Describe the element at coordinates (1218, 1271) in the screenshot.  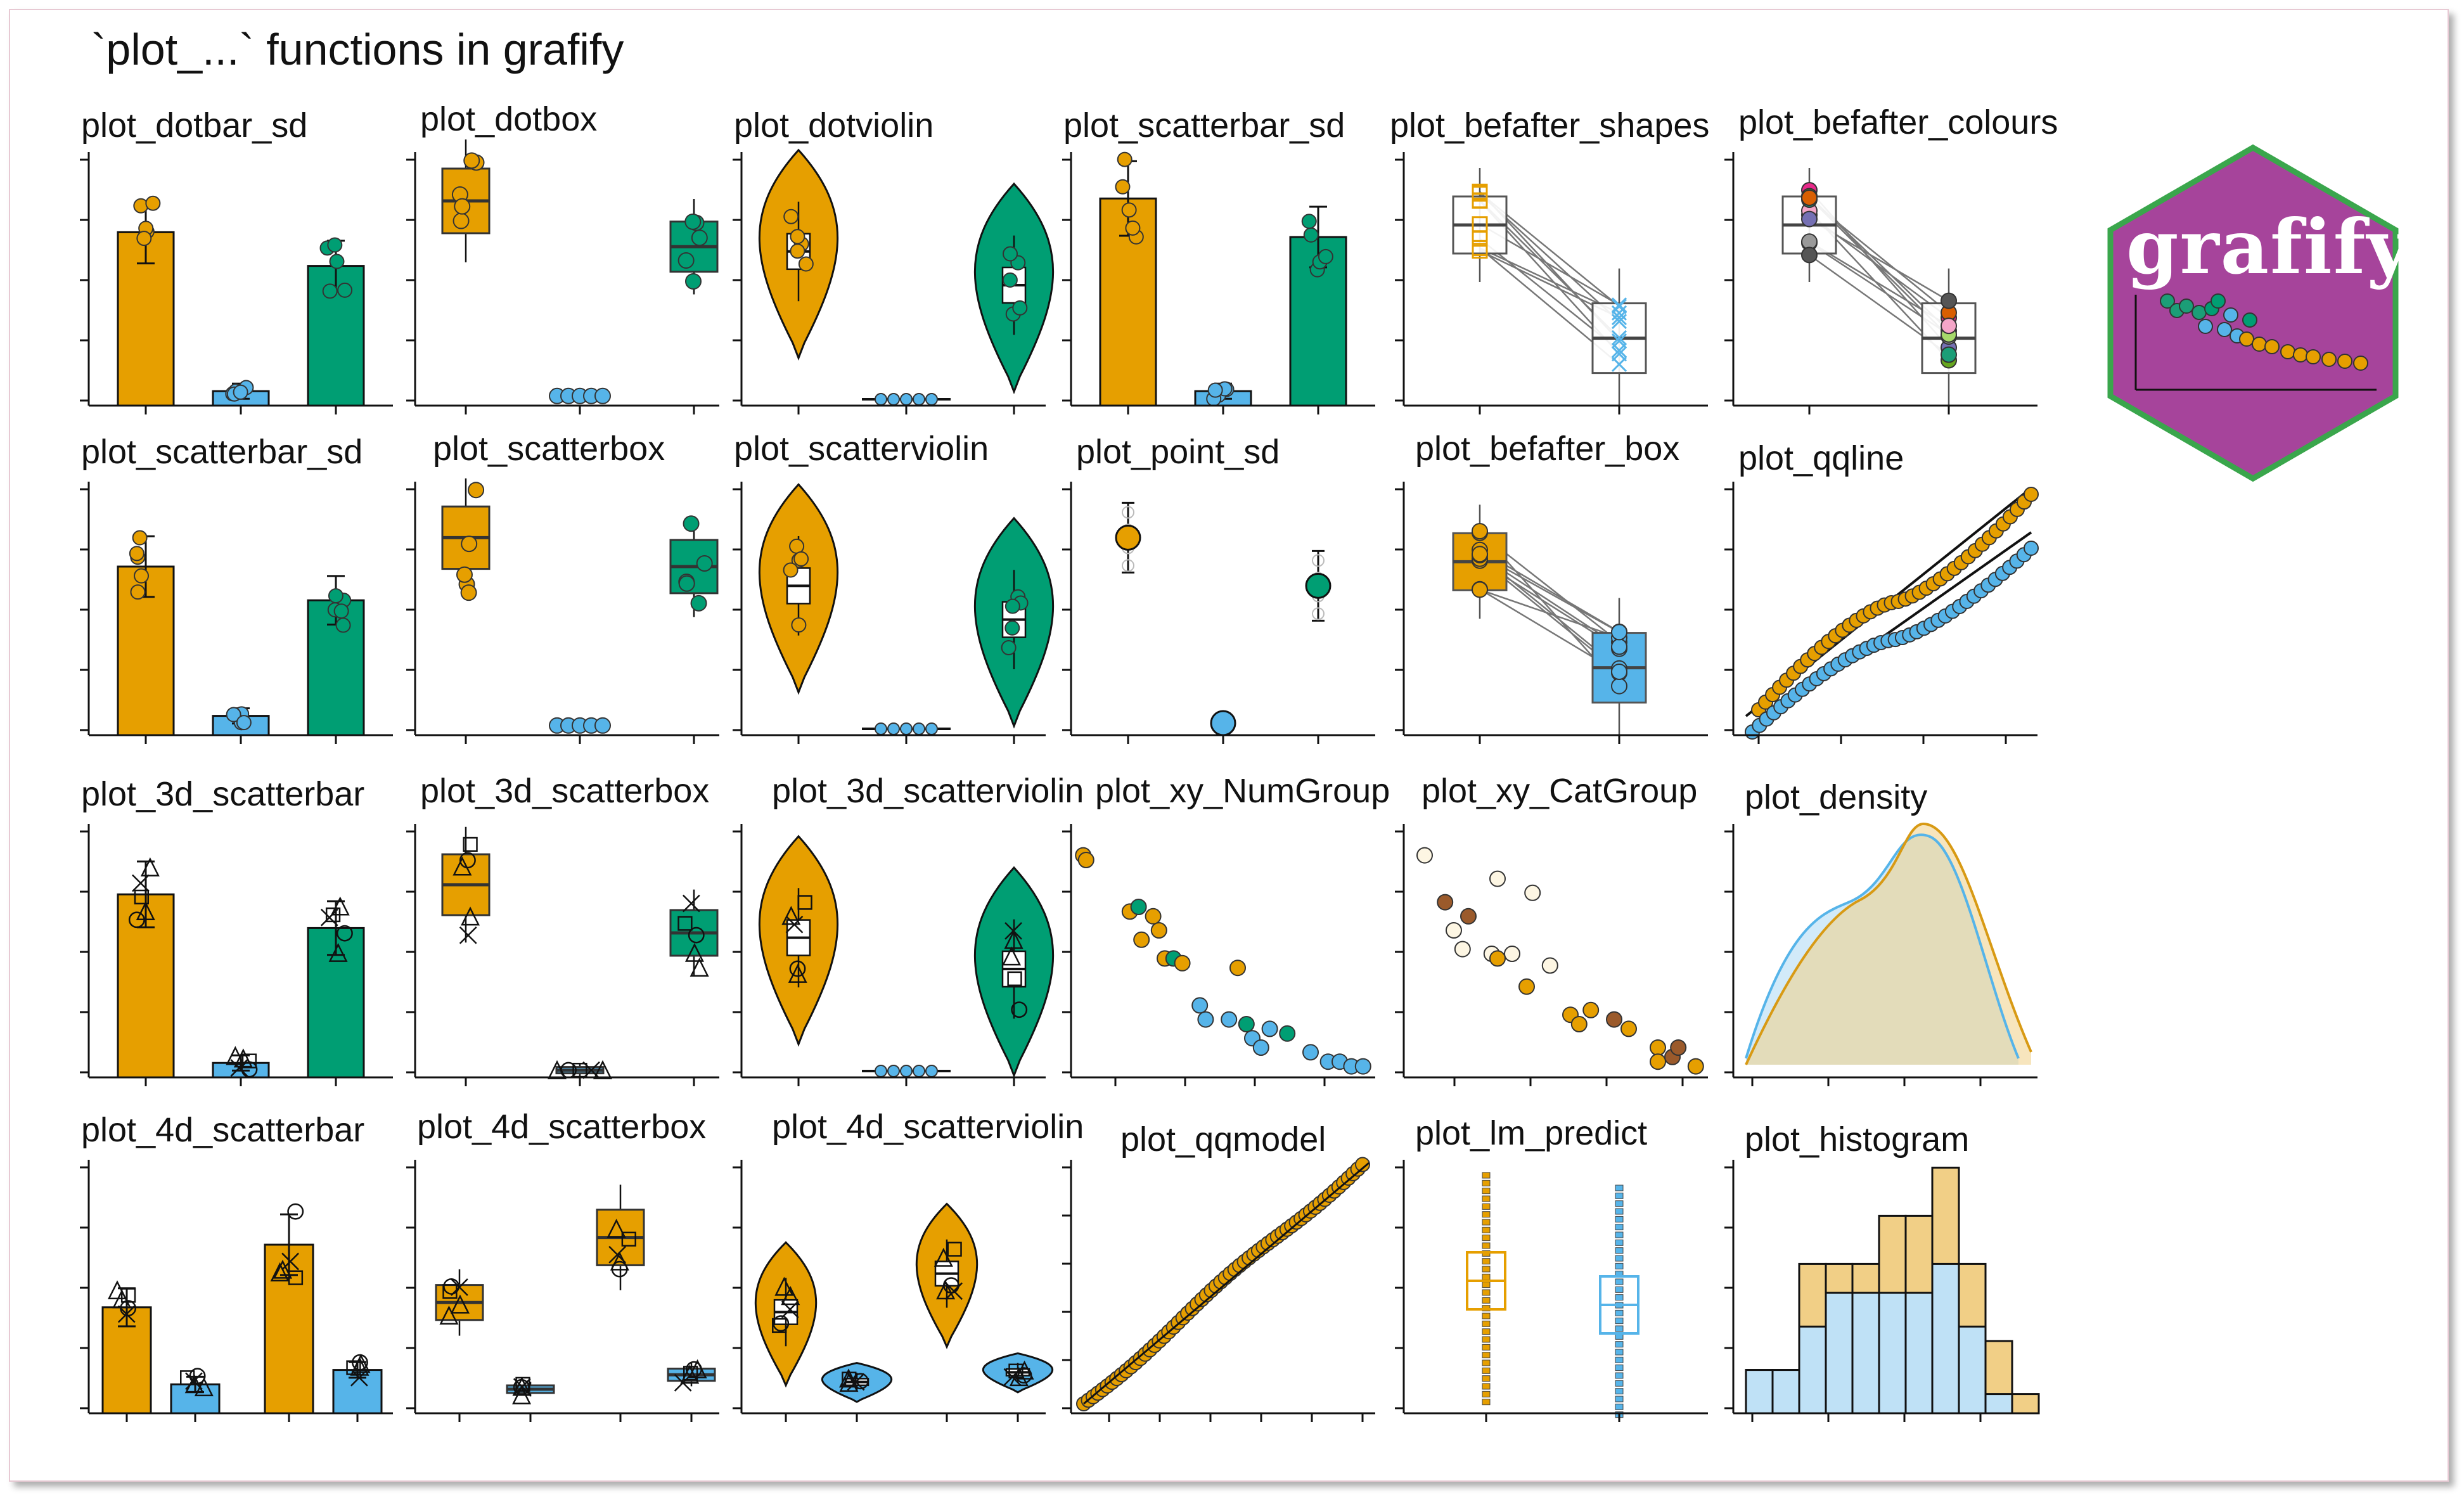
I see `panel-21: plot_qqmodel` at that location.